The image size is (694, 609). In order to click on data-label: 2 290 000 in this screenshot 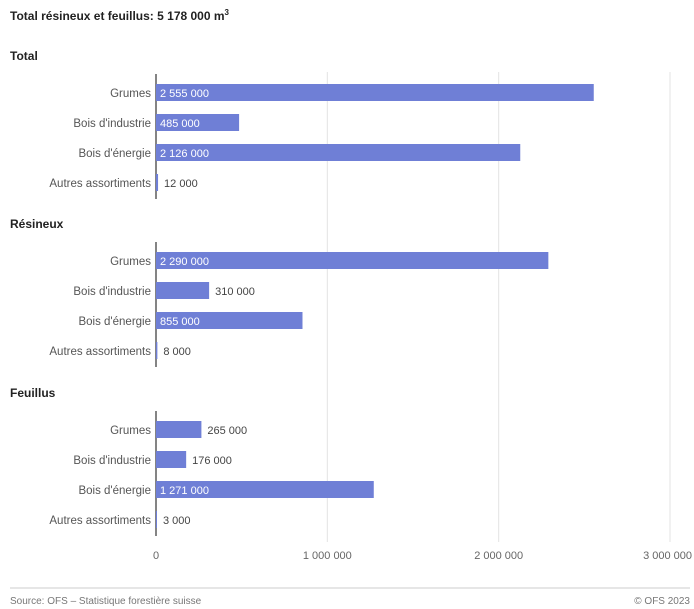, I will do `click(184, 262)`.